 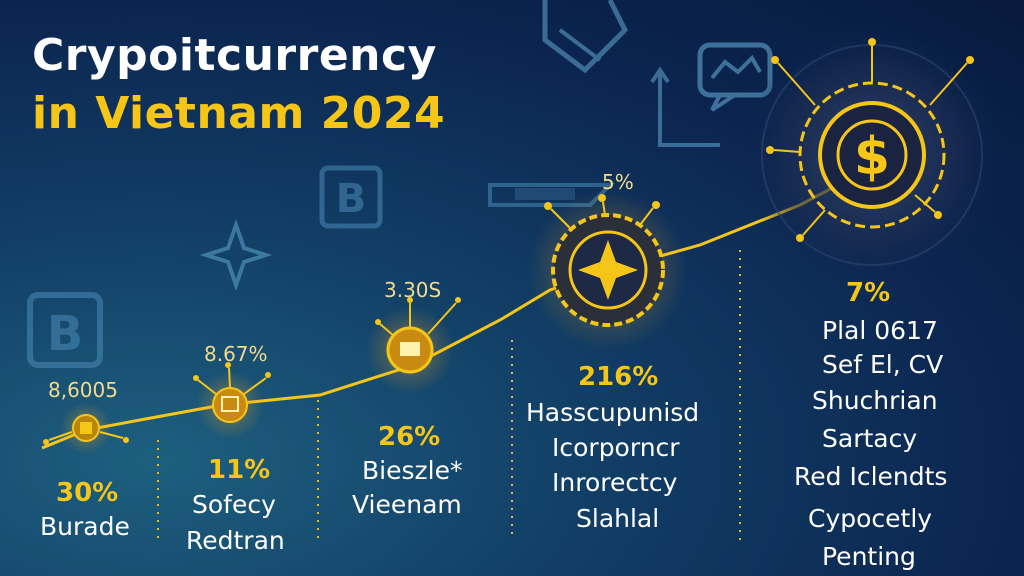 What do you see at coordinates (413, 345) in the screenshot?
I see `node-3-coin` at bounding box center [413, 345].